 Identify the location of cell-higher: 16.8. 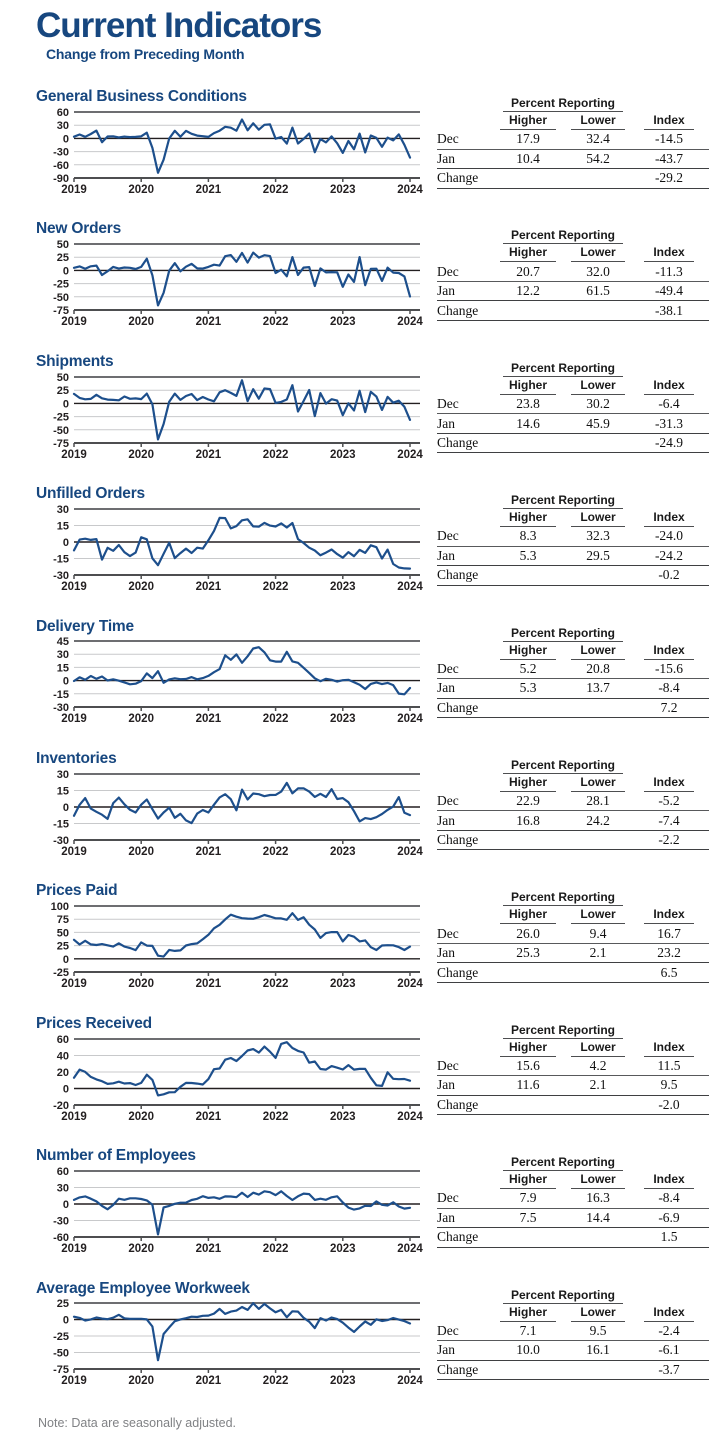
(528, 820).